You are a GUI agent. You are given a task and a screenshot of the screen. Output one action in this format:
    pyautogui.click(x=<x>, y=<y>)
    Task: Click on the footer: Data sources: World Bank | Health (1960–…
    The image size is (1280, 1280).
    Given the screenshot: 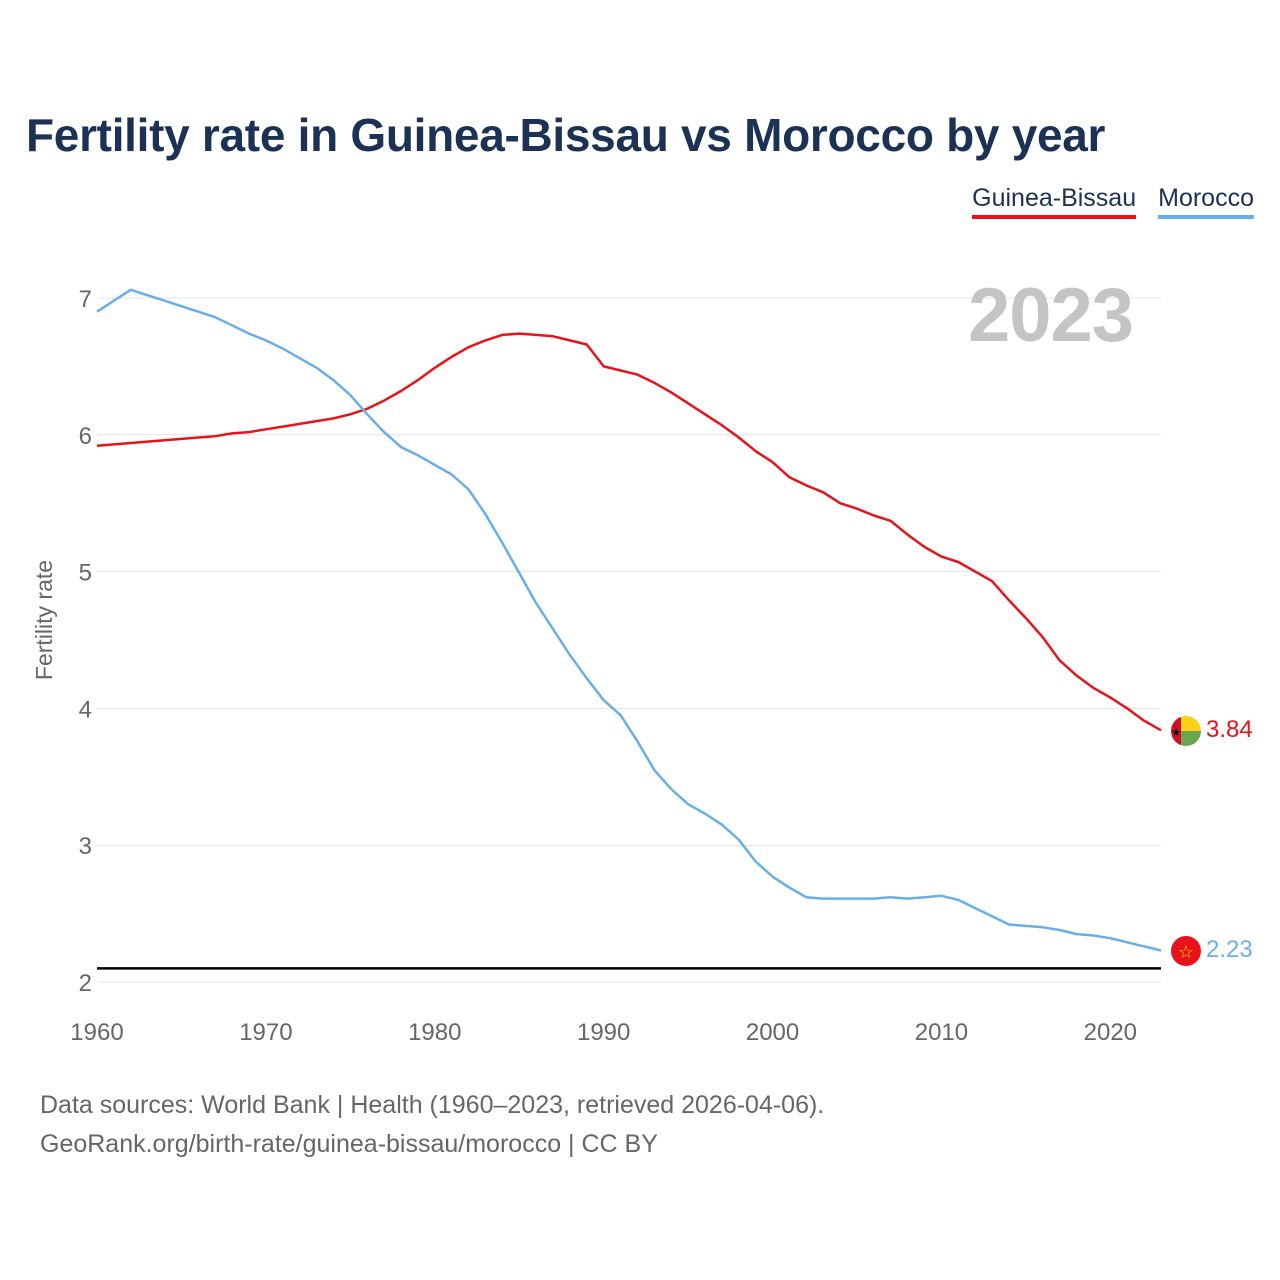 What is the action you would take?
    pyautogui.click(x=432, y=1125)
    